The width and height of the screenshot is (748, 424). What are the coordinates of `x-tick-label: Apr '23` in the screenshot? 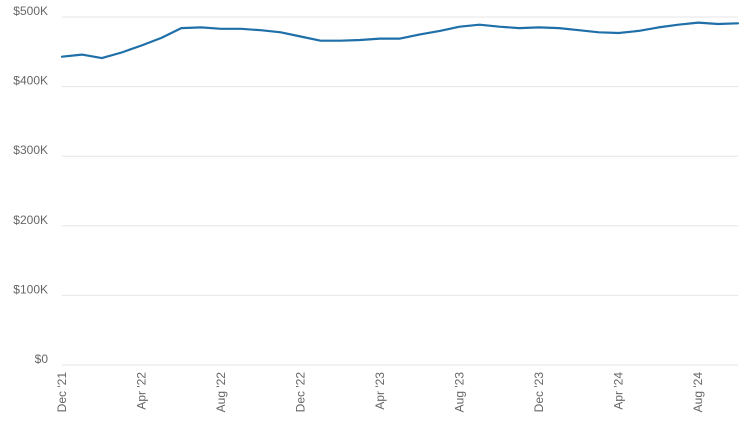 It's located at (380, 391).